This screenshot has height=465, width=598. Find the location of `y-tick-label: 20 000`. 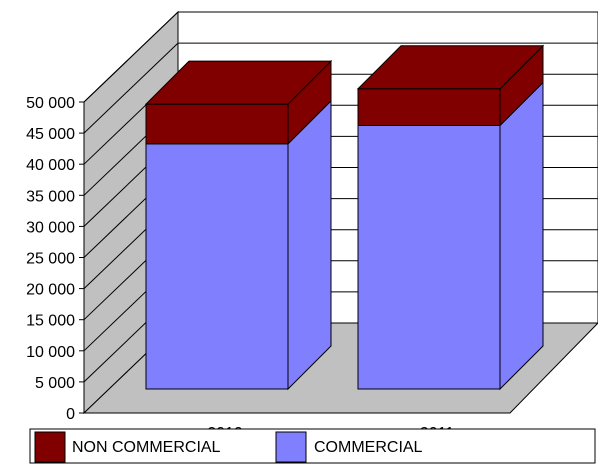

y-tick-label: 20 000 is located at coordinates (50, 290).